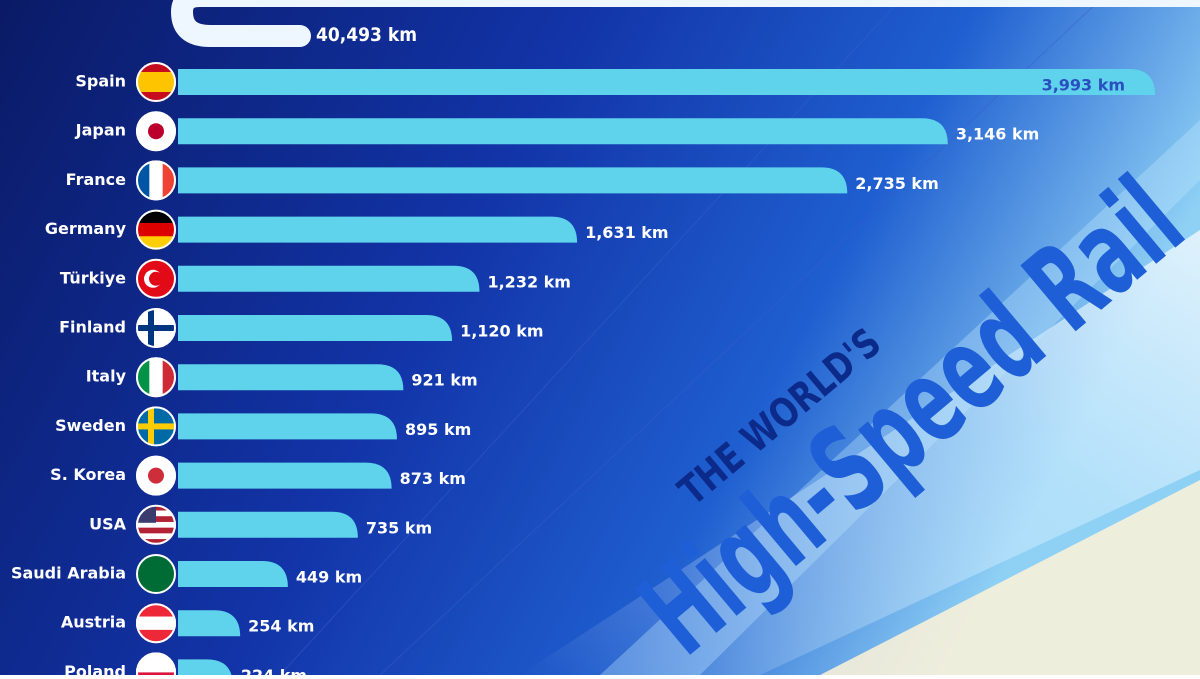 Image resolution: width=1200 pixels, height=679 pixels. What do you see at coordinates (93, 277) in the screenshot?
I see `category-label: Türkiye` at bounding box center [93, 277].